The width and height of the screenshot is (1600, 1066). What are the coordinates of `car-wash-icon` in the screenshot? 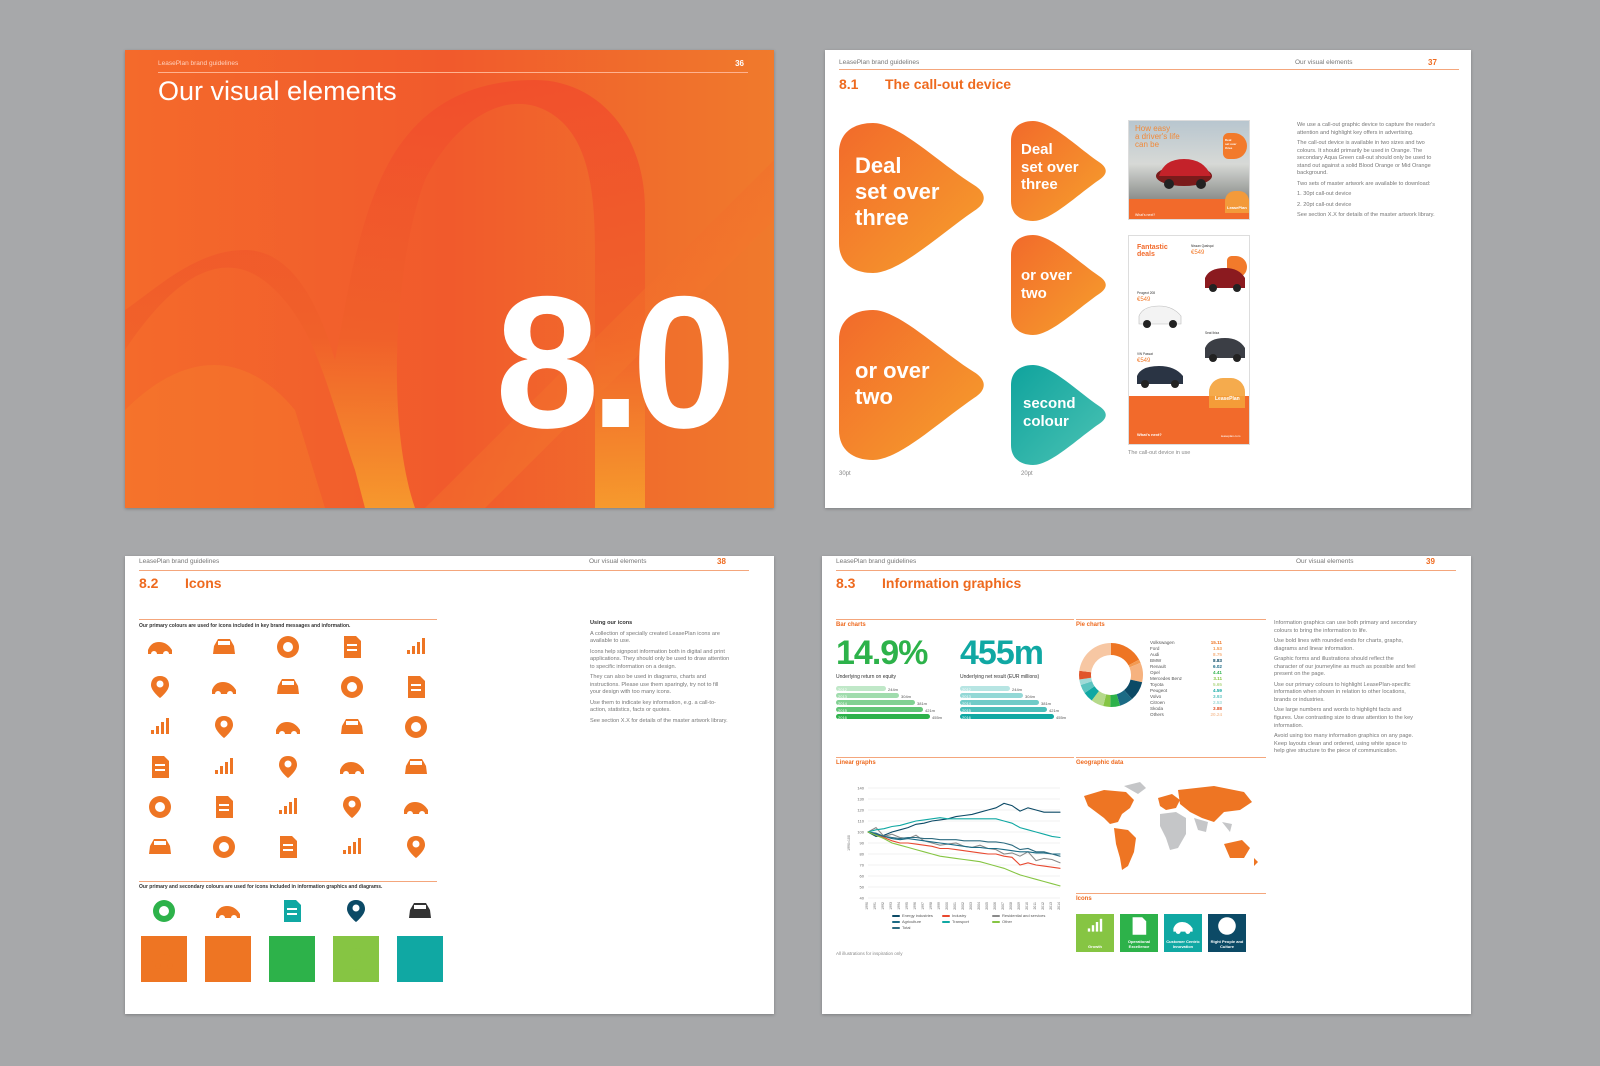 It's located at (228, 911).